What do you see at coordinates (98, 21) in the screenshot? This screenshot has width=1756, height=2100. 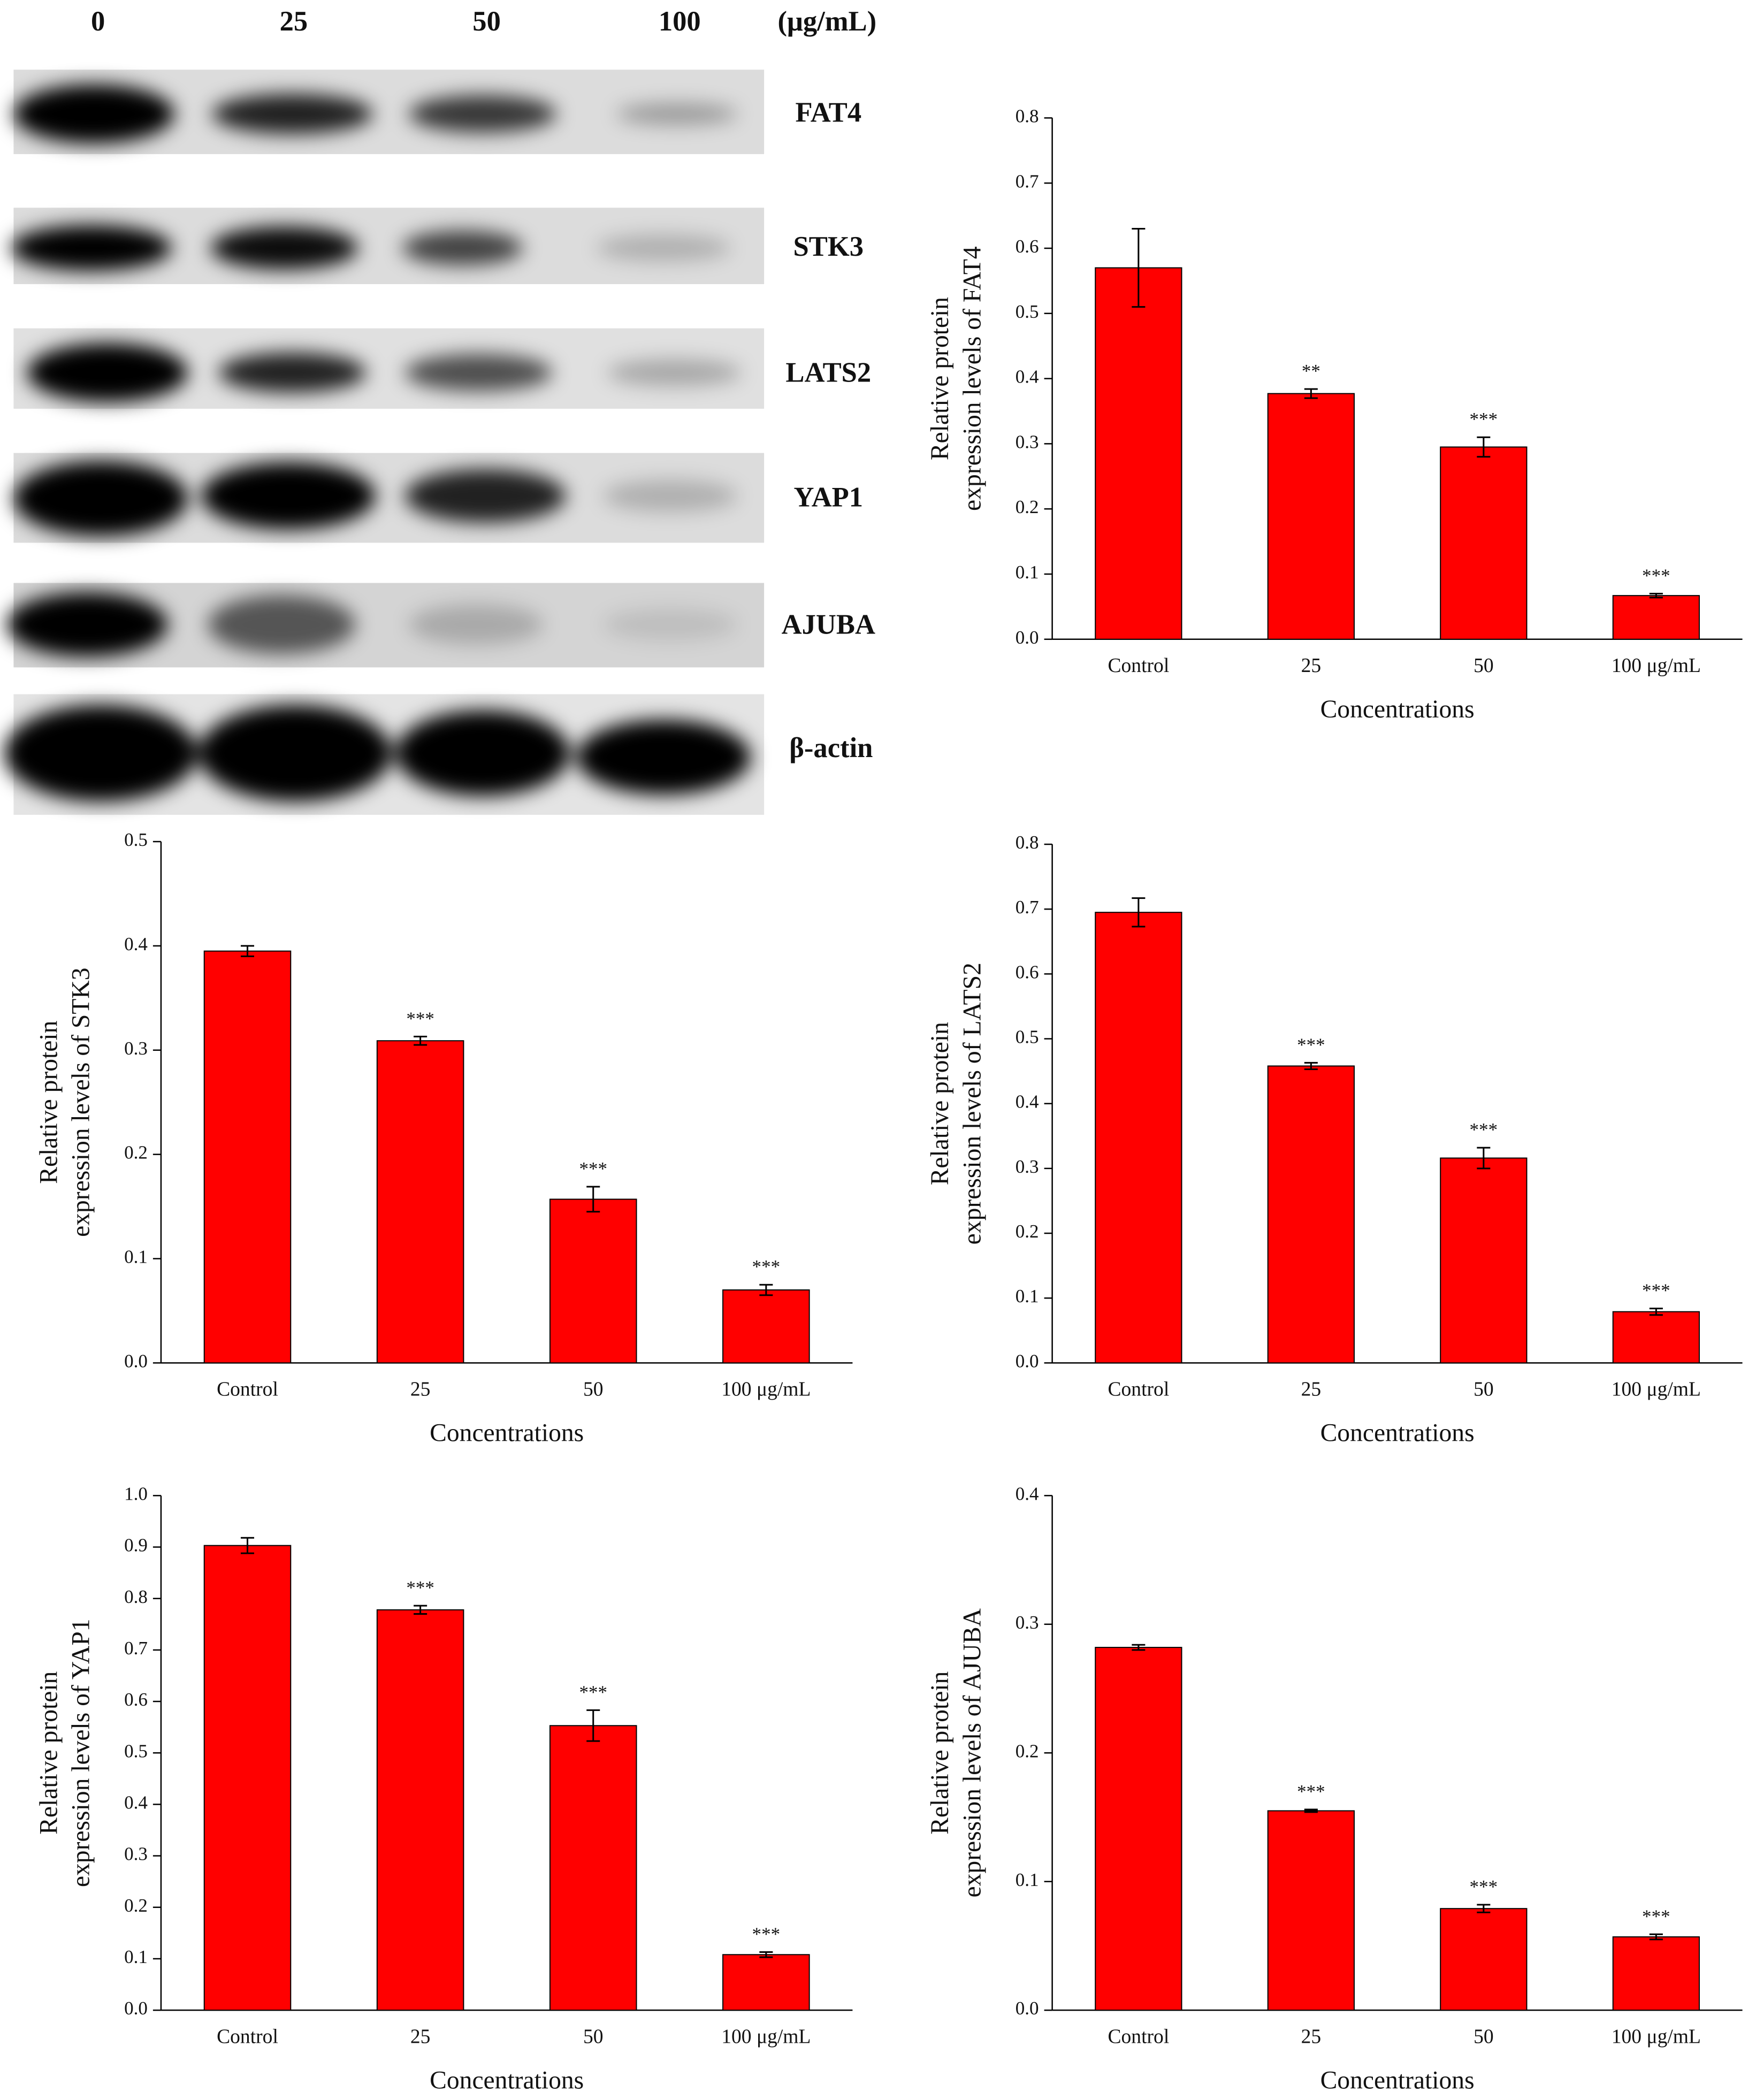 I see `lane-label: 0` at bounding box center [98, 21].